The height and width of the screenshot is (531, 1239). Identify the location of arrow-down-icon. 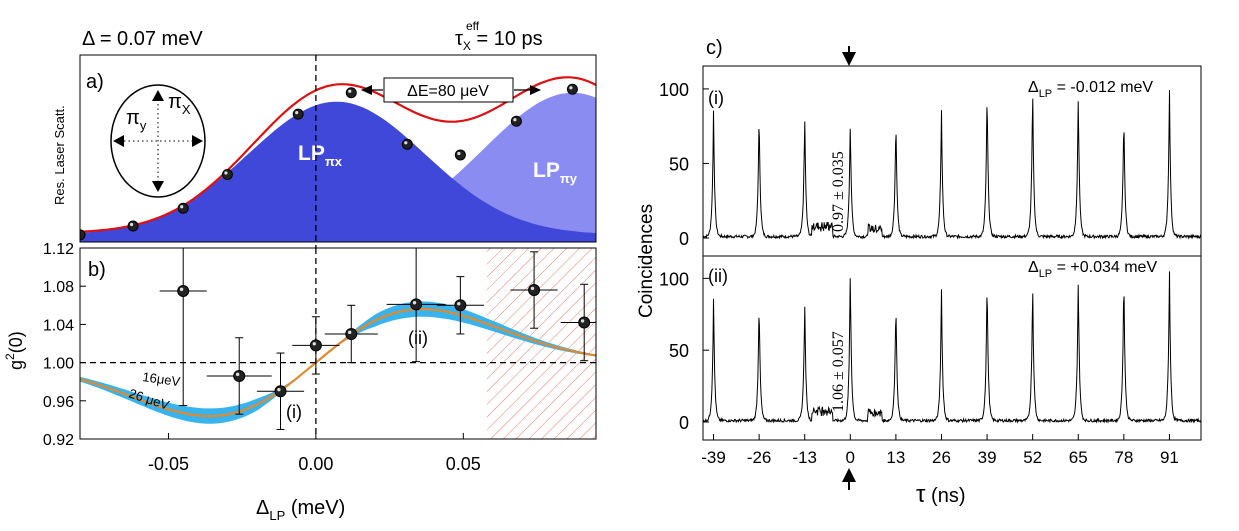
(158, 186).